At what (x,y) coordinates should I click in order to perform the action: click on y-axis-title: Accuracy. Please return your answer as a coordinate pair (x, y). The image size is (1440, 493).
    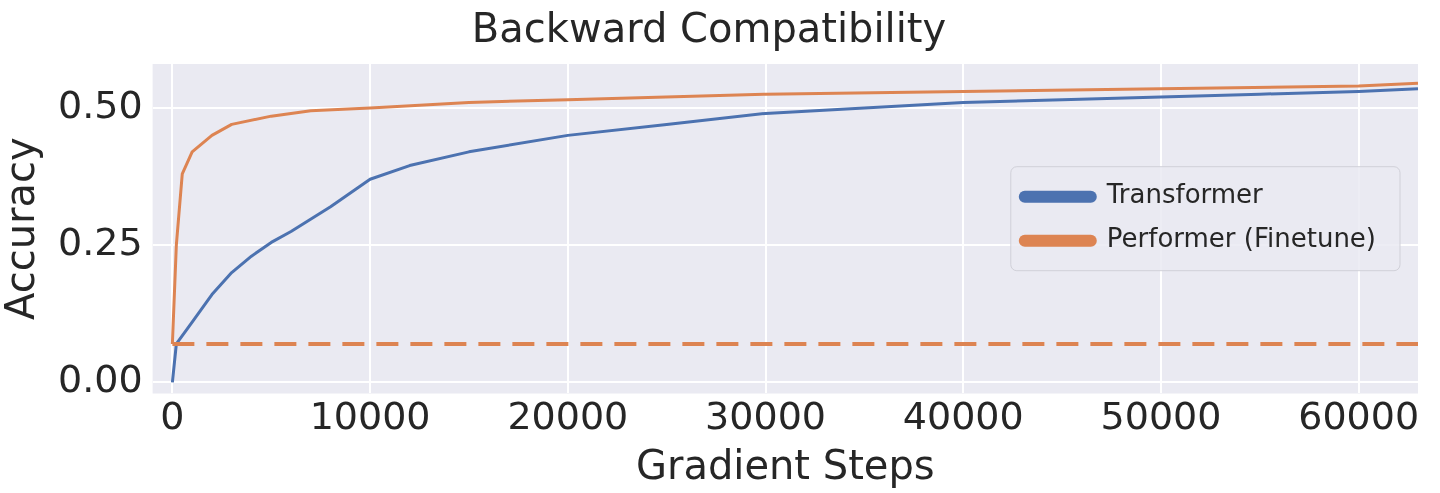
    Looking at the image, I should click on (22, 229).